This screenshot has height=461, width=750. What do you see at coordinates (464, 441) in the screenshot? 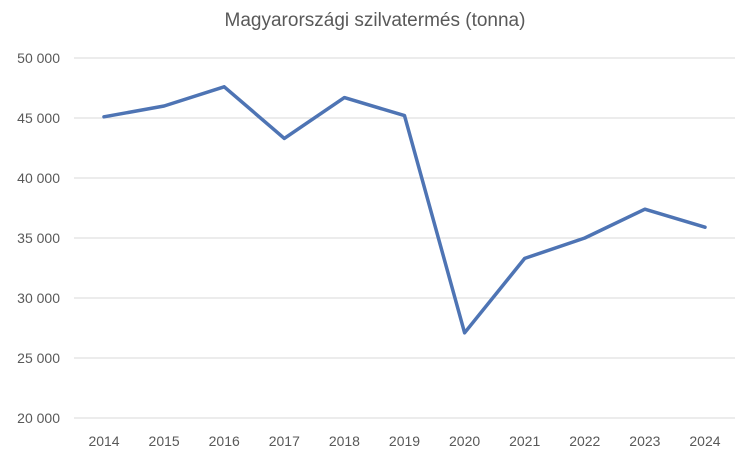
I see `x-tick-label: 2020` at bounding box center [464, 441].